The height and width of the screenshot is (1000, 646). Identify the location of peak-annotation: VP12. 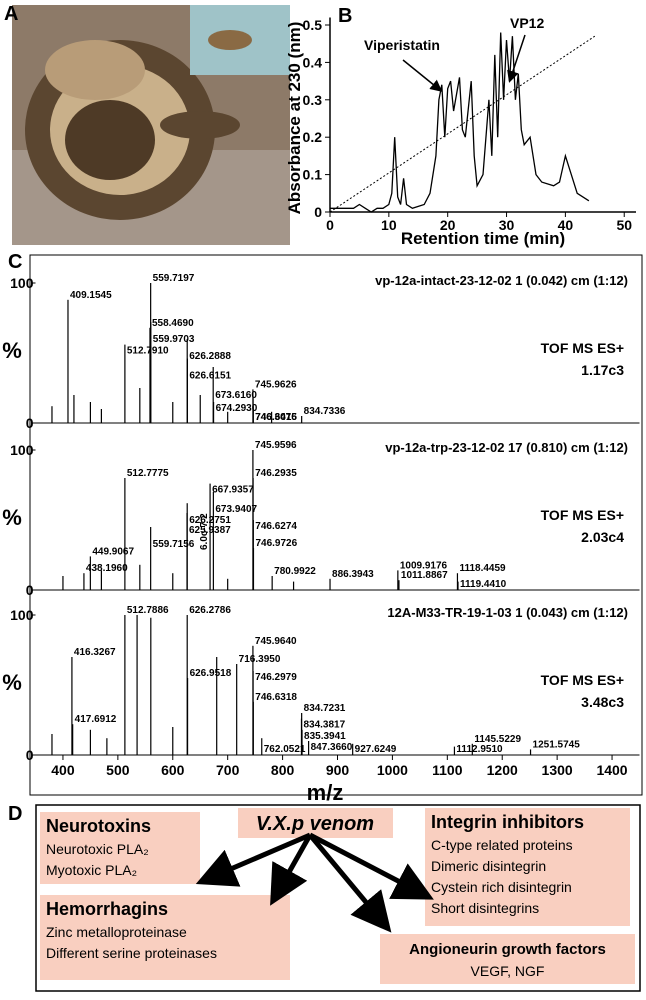
(527, 23).